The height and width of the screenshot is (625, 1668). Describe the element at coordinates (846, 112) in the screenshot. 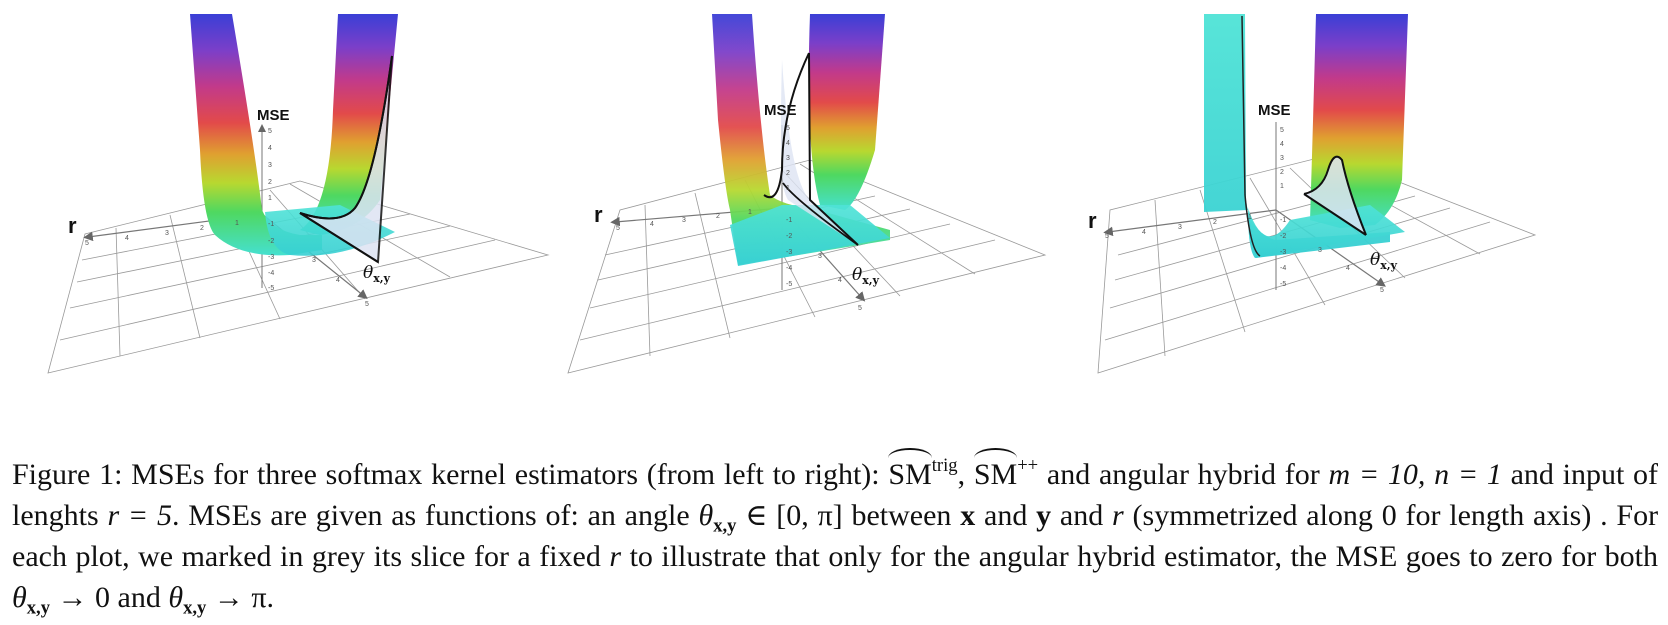

I see `mse-surface-right` at that location.